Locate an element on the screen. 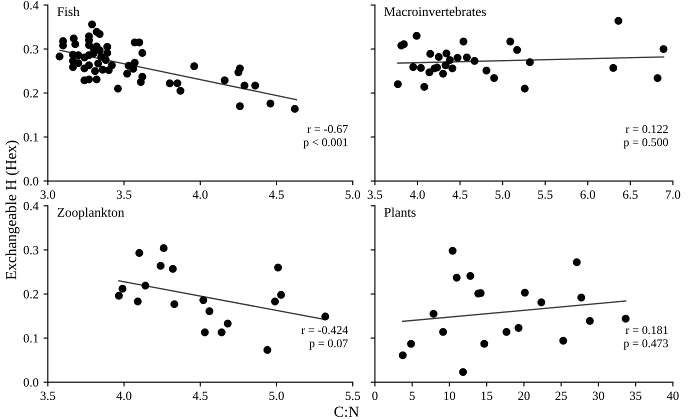 The width and height of the screenshot is (693, 420). annotation: r = -0.424 is located at coordinates (324, 330).